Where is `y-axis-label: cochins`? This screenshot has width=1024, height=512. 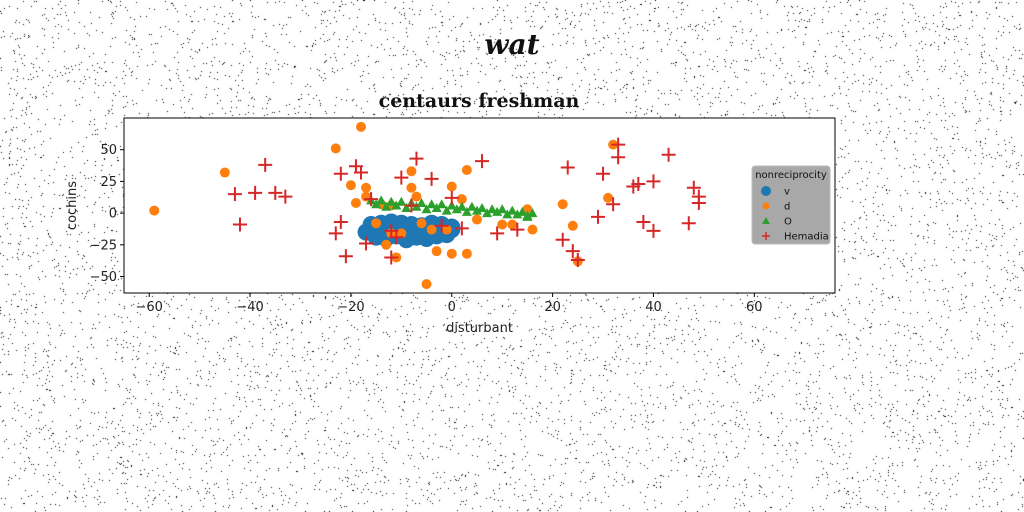
y-axis-label: cochins is located at coordinates (72, 205).